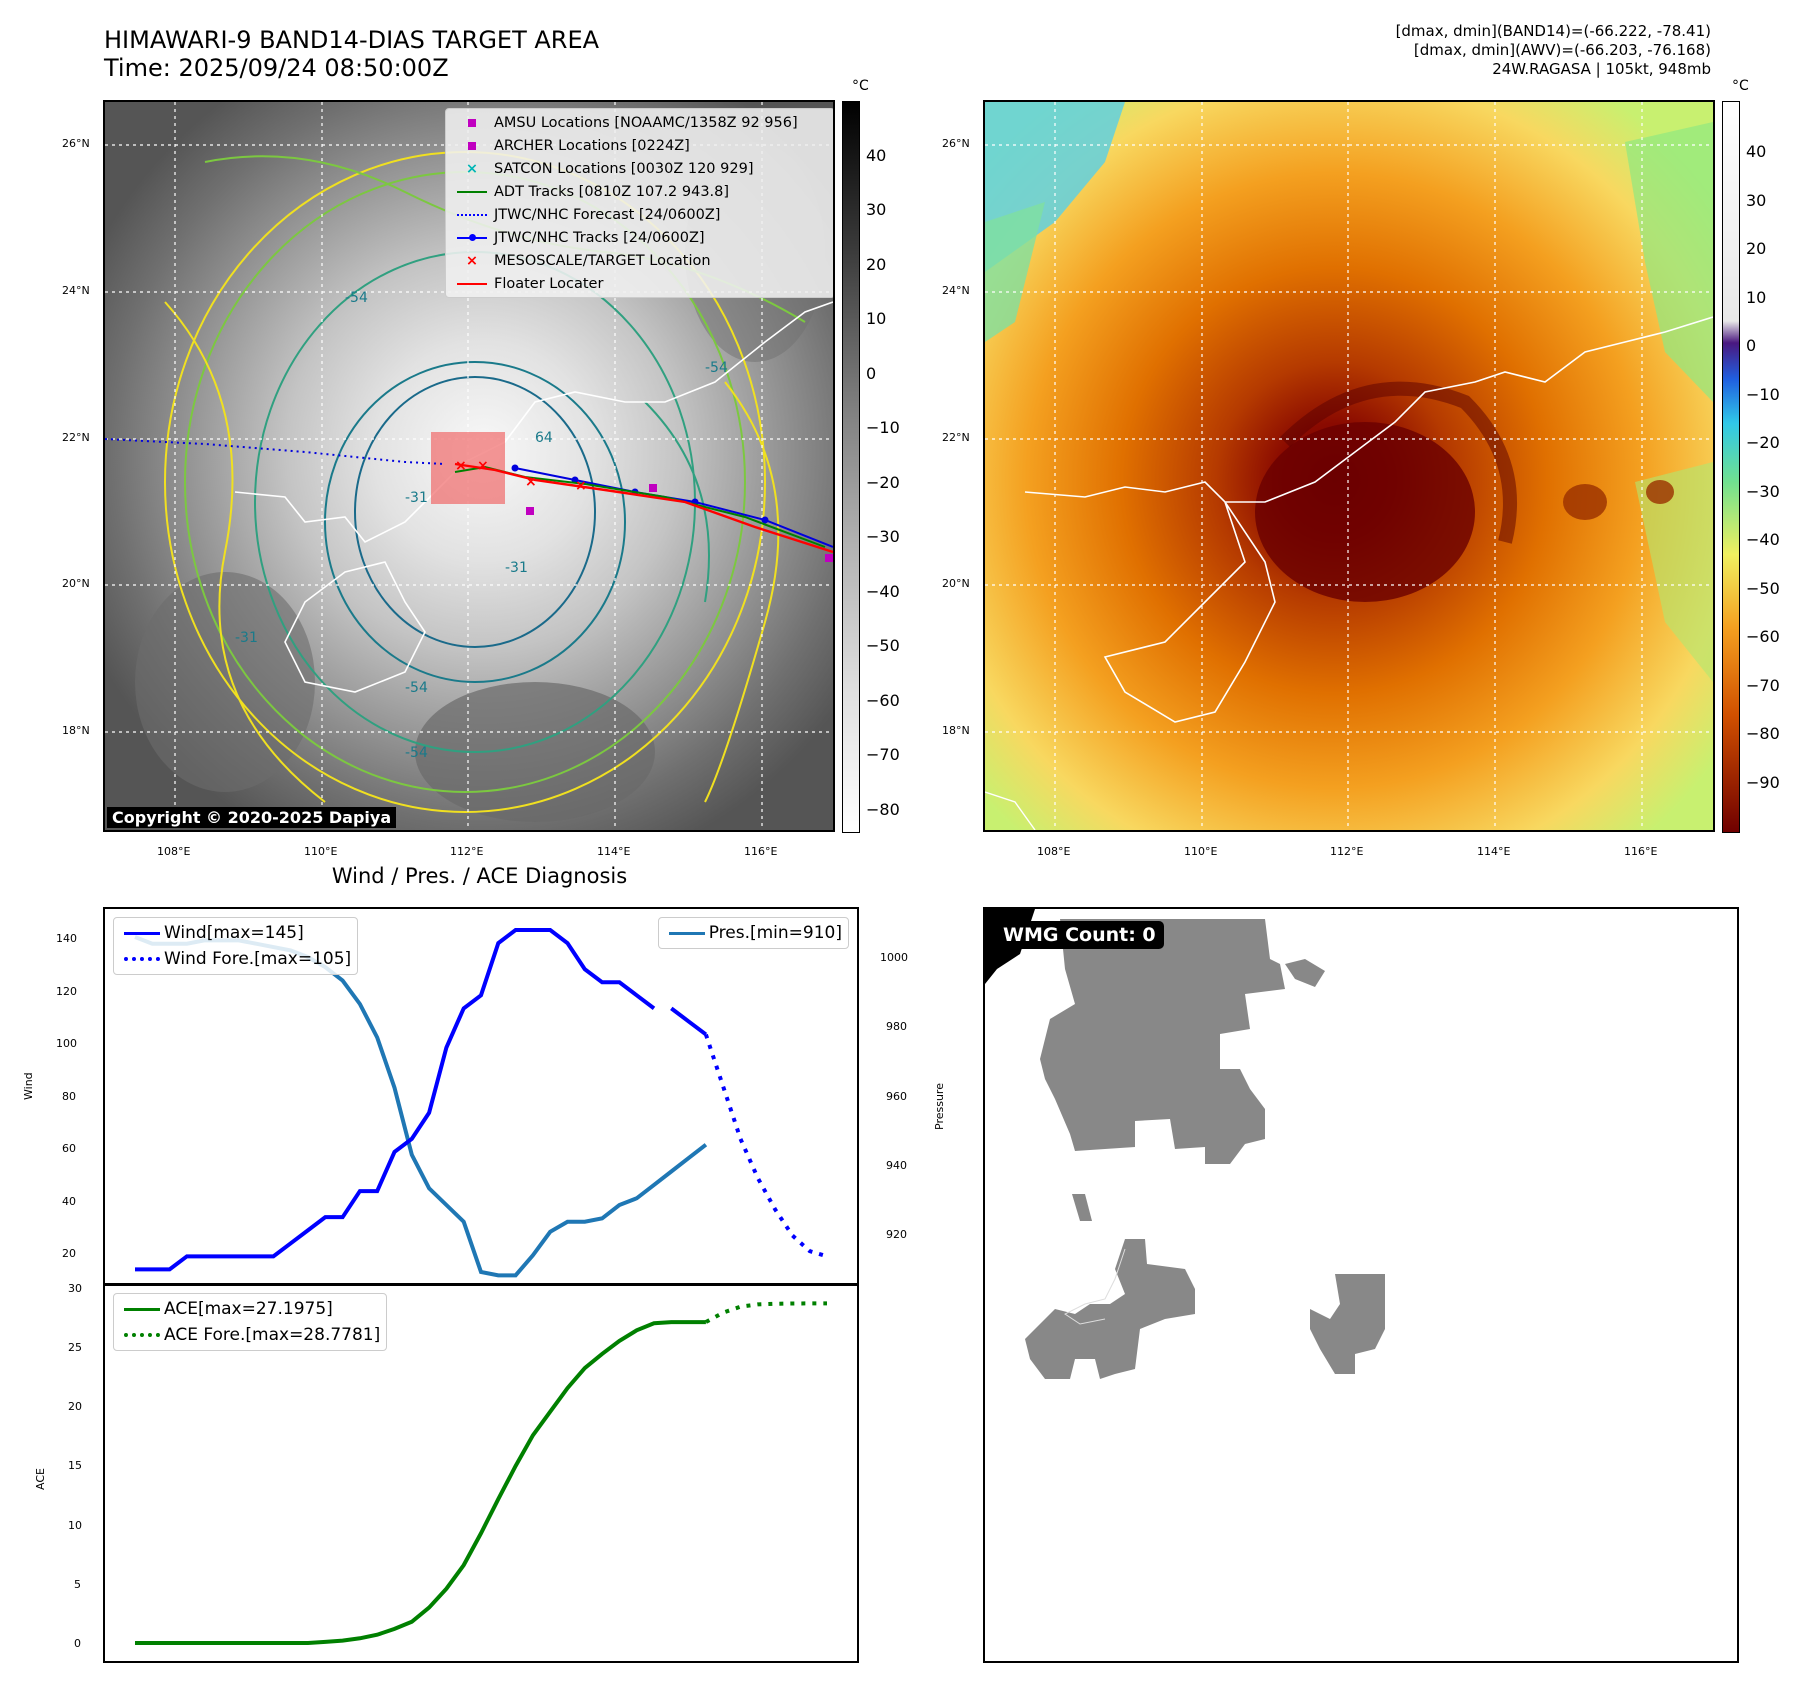  Describe the element at coordinates (640, 237) in the screenshot. I see `legend-jtwc-tracks: JTWC/NHC Tracks [24/0600Z]` at that location.